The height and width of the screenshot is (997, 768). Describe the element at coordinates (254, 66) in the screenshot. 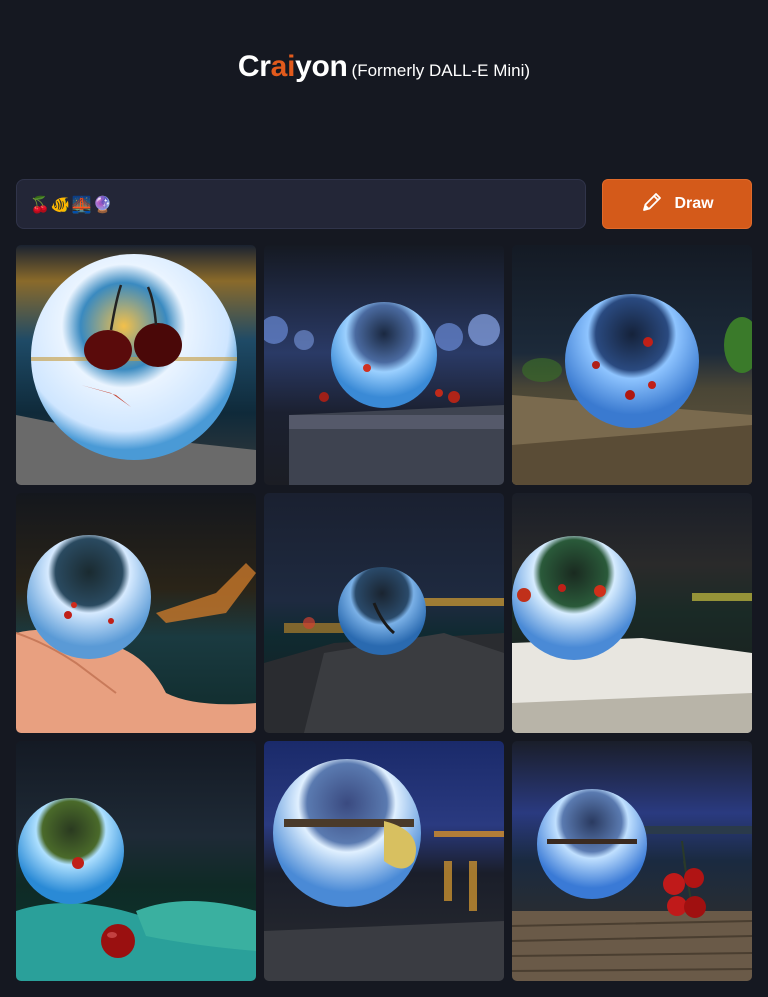

I see `logo-text-1: Cr` at that location.